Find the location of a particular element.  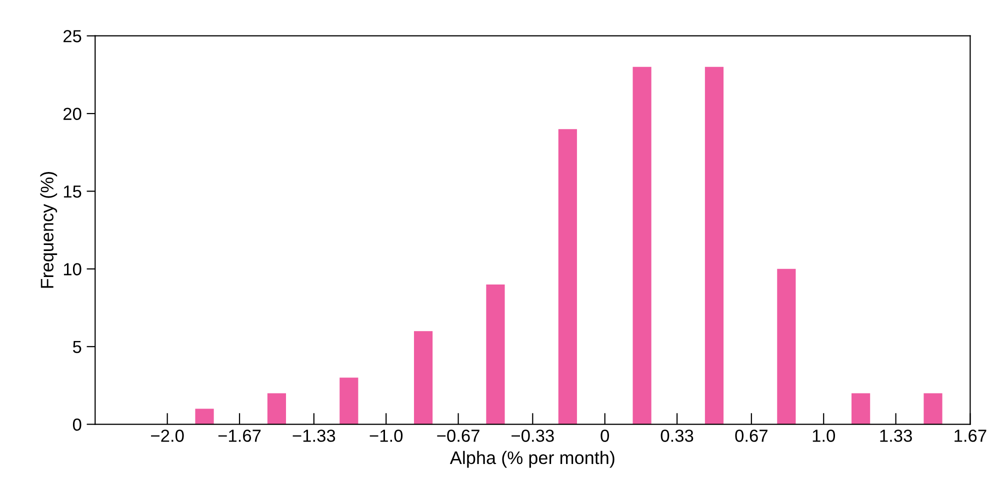

x-tick-label: 0.33 is located at coordinates (677, 436).